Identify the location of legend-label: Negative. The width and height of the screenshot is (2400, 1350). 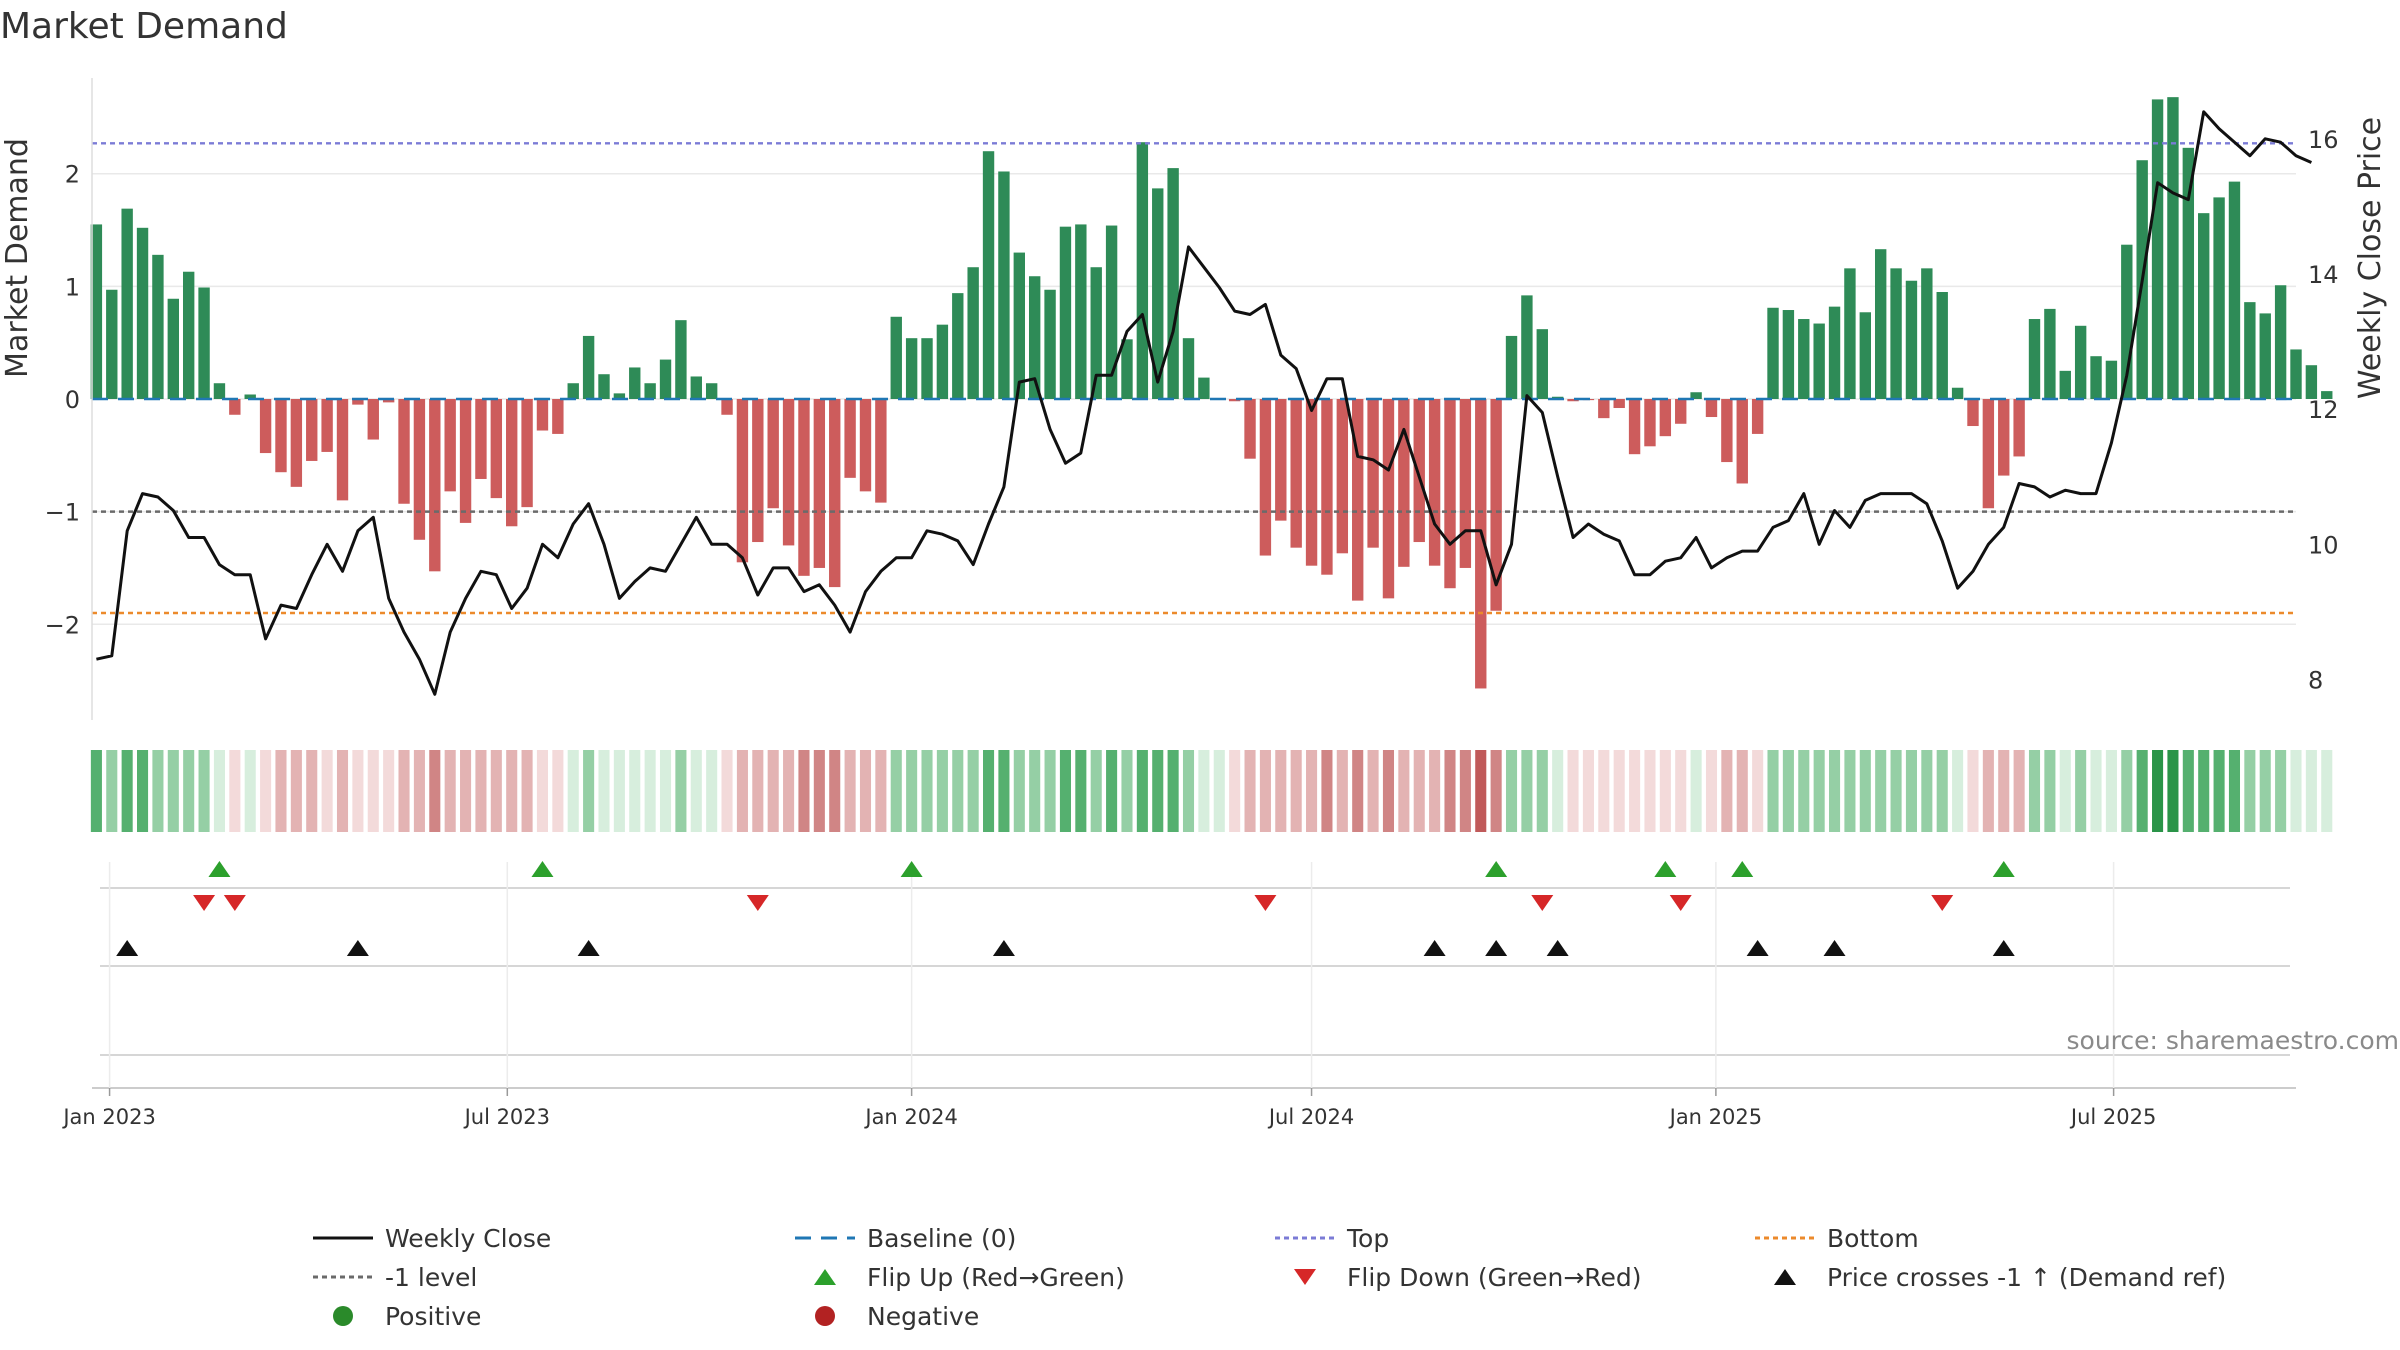
(923, 1316).